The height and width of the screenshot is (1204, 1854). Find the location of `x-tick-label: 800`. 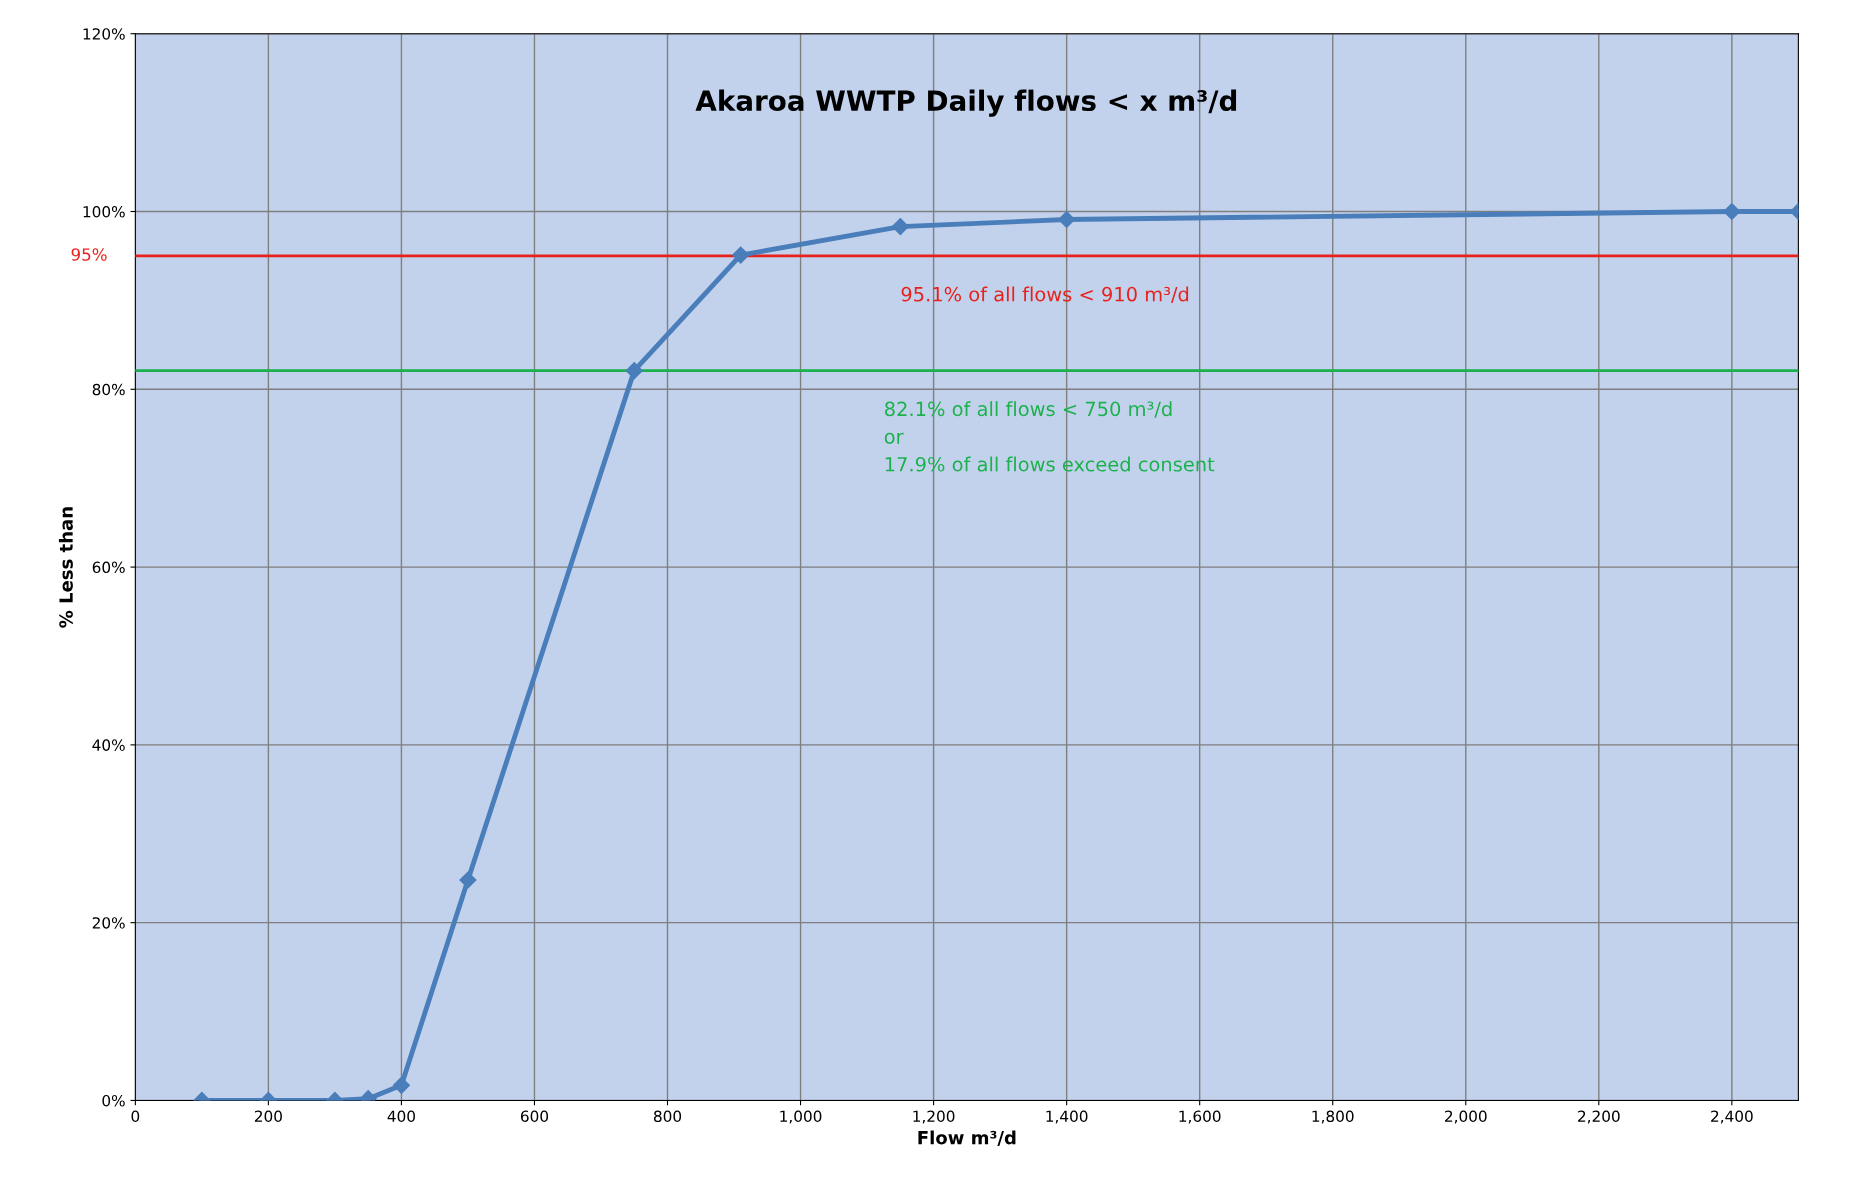

x-tick-label: 800 is located at coordinates (667, 1116).